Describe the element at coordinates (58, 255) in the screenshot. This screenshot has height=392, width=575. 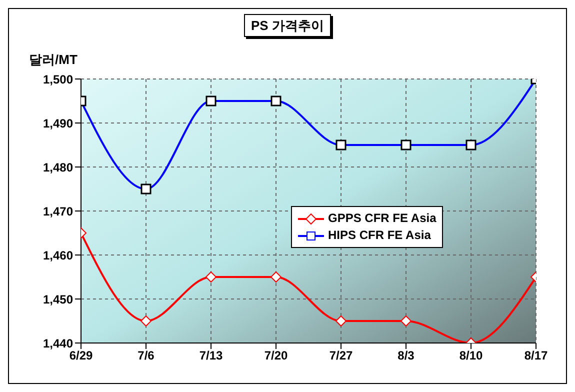
I see `y-tick-label: 1,460` at that location.